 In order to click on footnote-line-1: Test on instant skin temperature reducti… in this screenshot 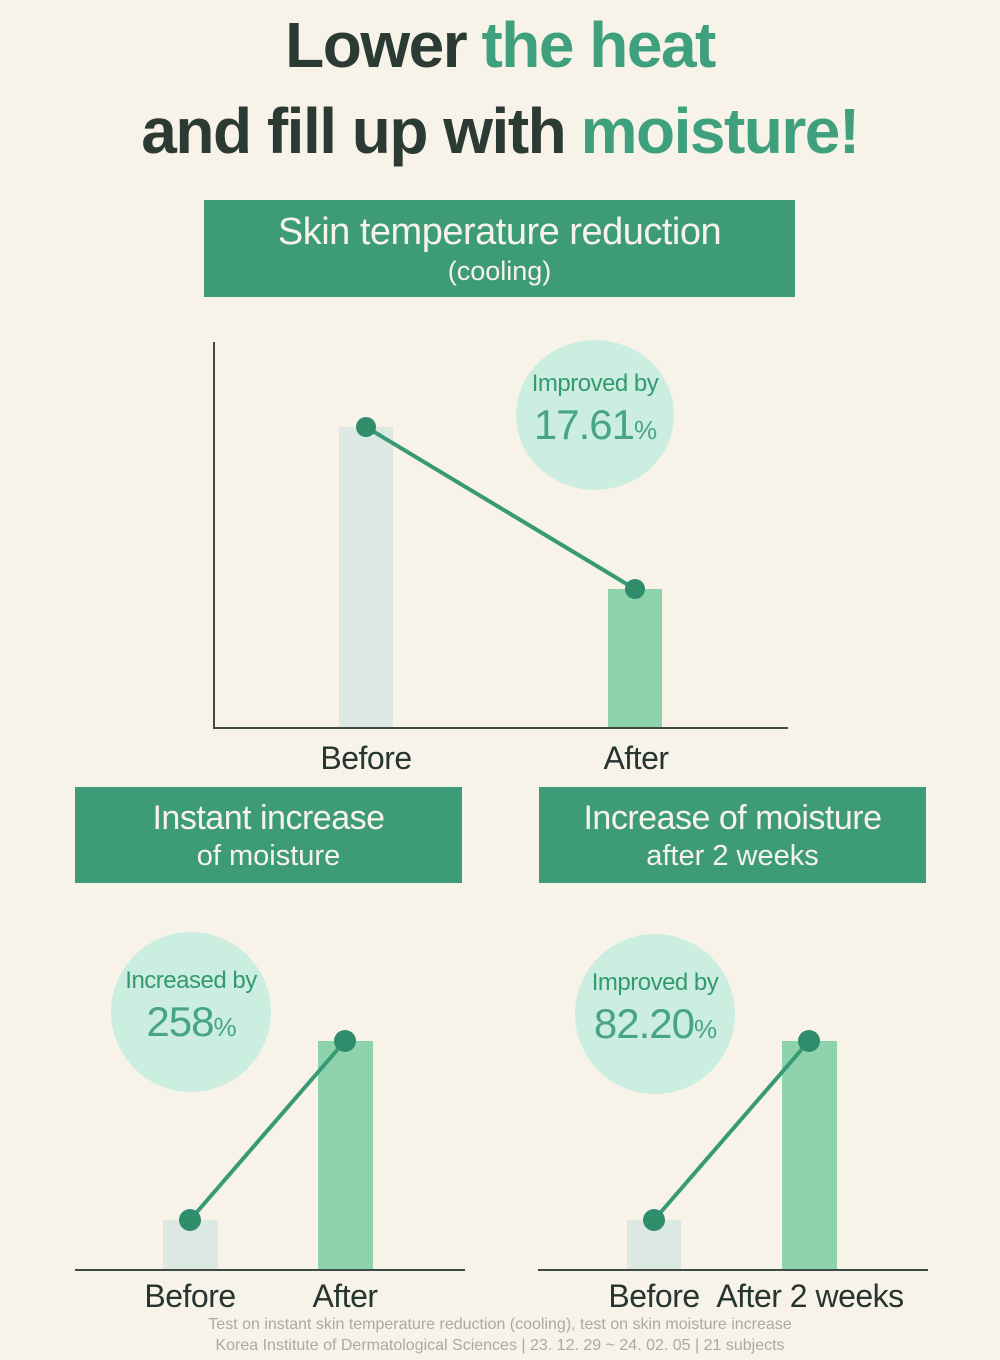, I will do `click(500, 1324)`.